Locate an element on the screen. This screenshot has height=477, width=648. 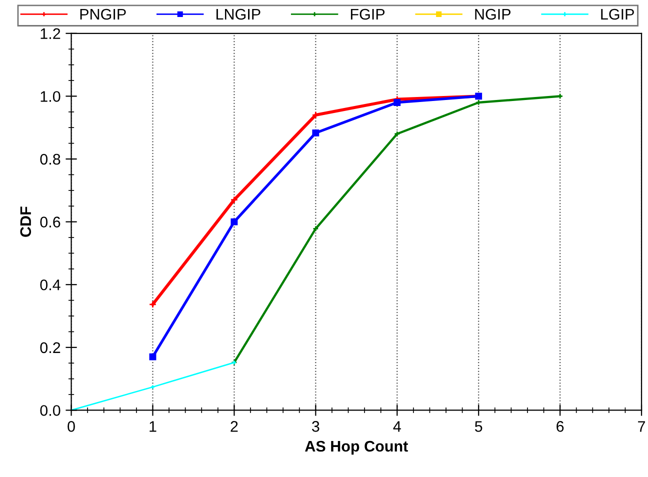
x-tick-label: 7 is located at coordinates (641, 426).